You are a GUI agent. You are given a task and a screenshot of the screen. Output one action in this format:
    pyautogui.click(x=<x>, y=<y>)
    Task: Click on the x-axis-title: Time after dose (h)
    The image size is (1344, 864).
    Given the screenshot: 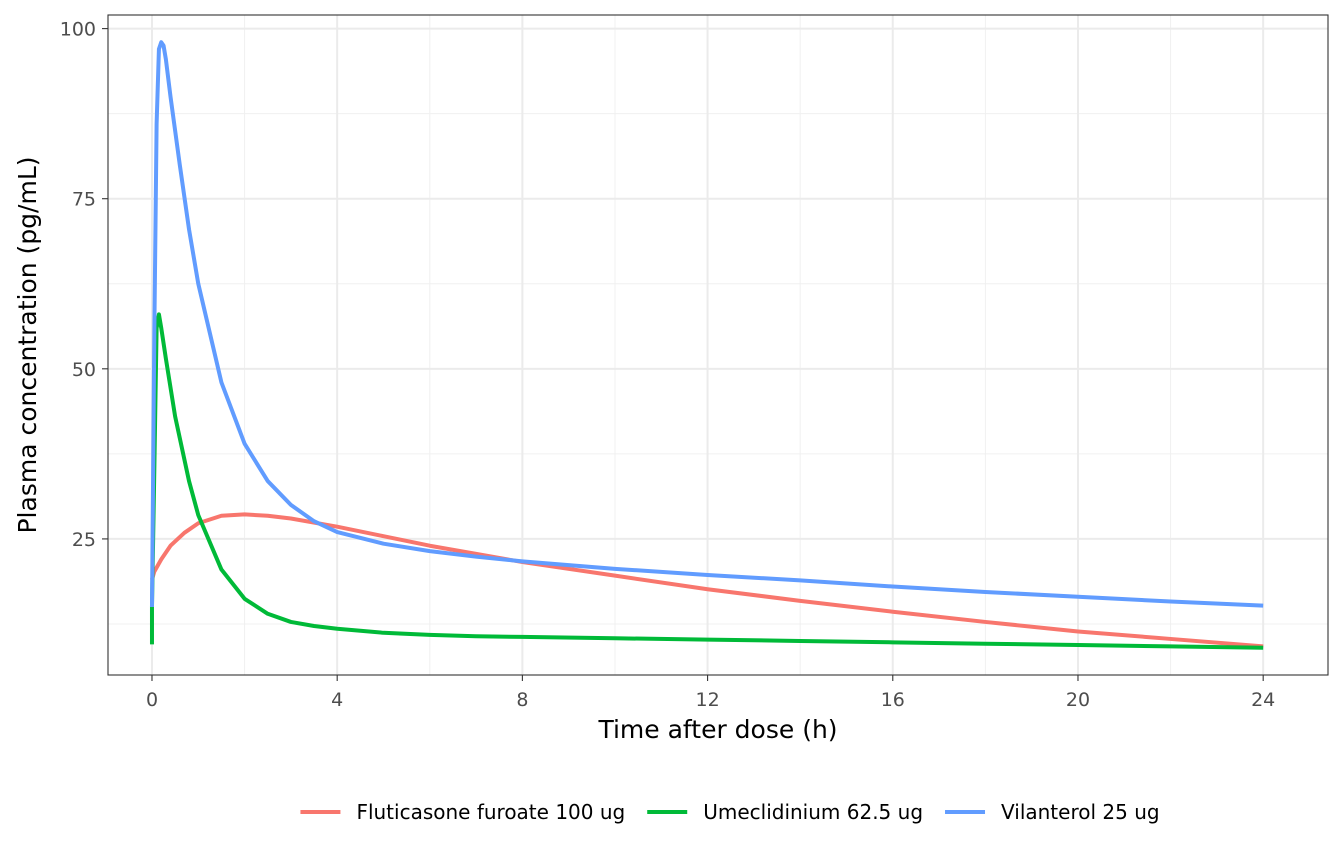 What is the action you would take?
    pyautogui.click(x=717, y=729)
    